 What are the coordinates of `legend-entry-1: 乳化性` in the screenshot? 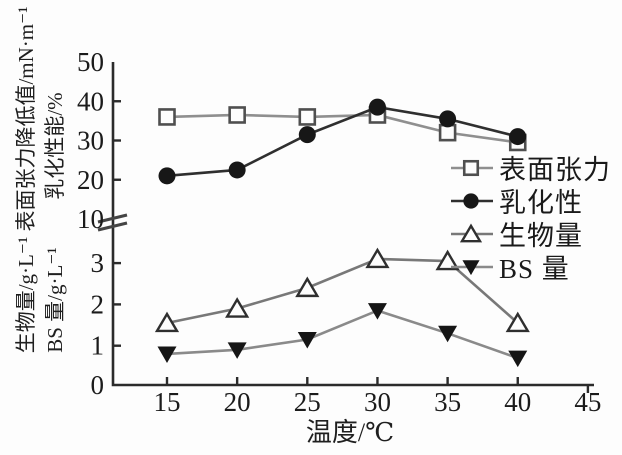 It's located at (530, 201).